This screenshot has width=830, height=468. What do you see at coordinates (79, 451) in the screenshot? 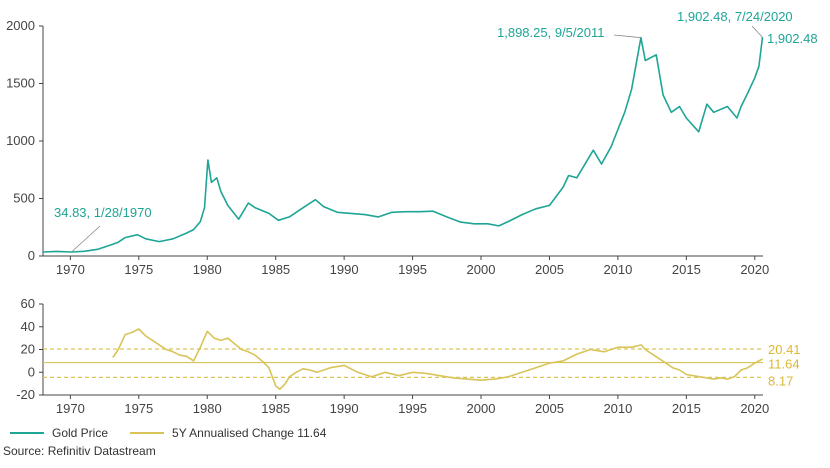
I see `source-note: Source: Refinitiv Datastream` at bounding box center [79, 451].